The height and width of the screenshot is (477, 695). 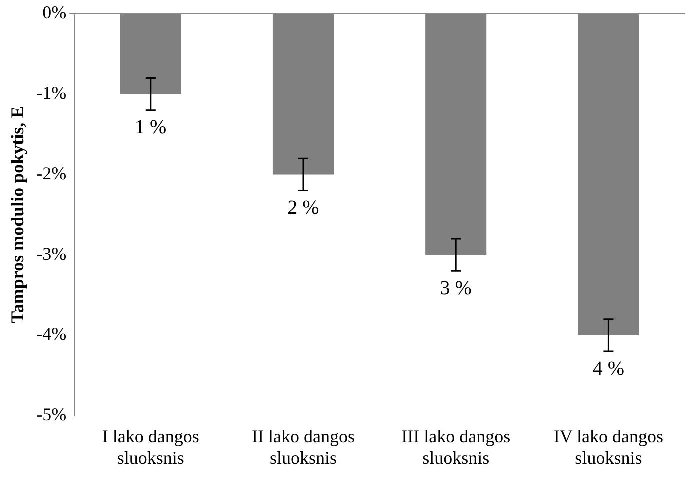 What do you see at coordinates (51, 173) in the screenshot?
I see `y-tick-label: -2%` at bounding box center [51, 173].